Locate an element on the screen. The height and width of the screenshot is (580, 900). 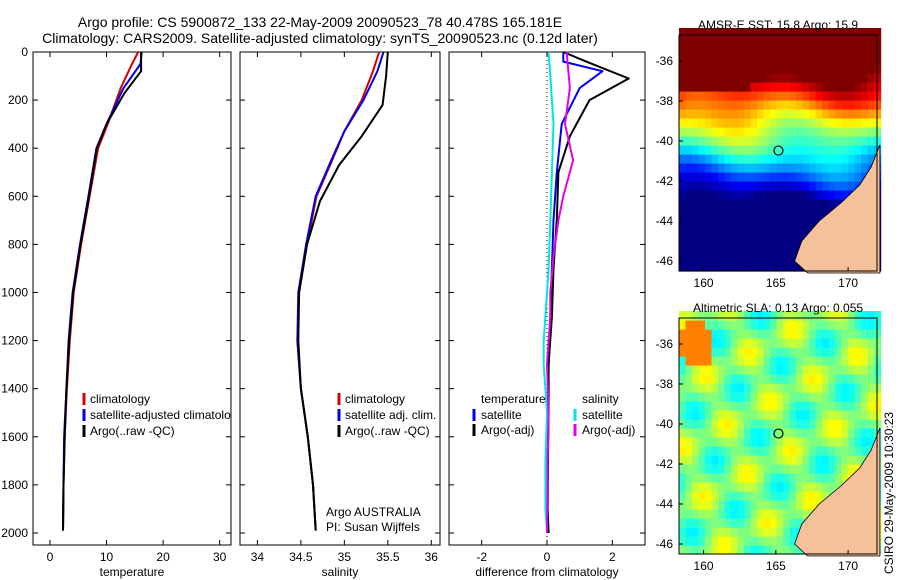
x-tick-label: 34.5 is located at coordinates (301, 557).